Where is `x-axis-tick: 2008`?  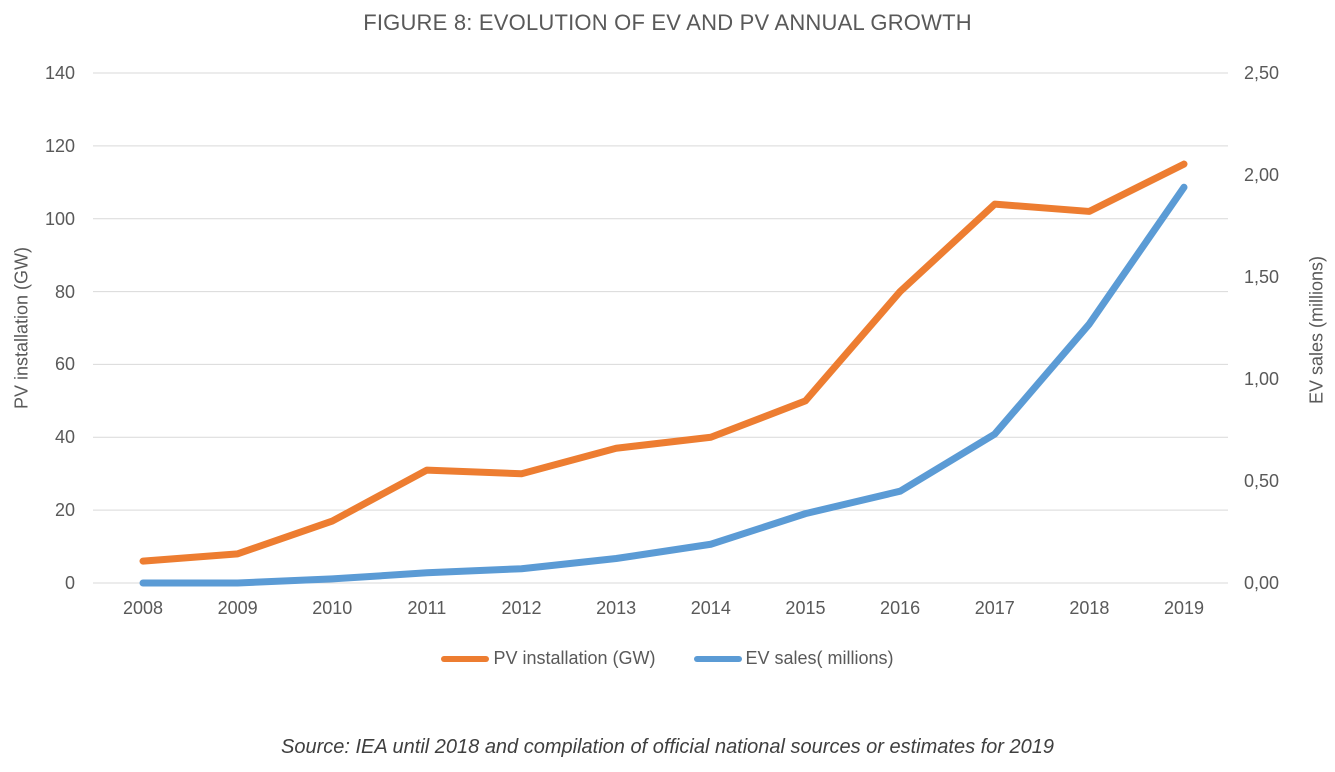 x-axis-tick: 2008 is located at coordinates (143, 608).